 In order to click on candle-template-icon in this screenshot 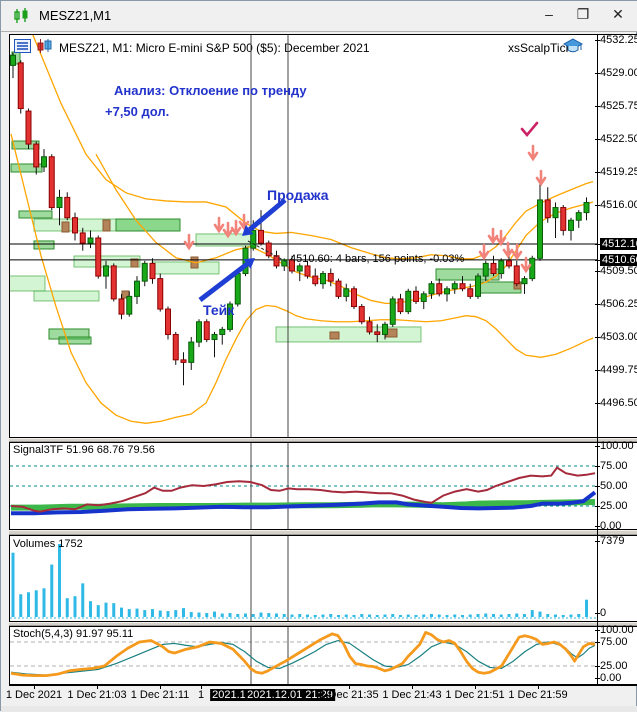, I will do `click(44, 46)`.